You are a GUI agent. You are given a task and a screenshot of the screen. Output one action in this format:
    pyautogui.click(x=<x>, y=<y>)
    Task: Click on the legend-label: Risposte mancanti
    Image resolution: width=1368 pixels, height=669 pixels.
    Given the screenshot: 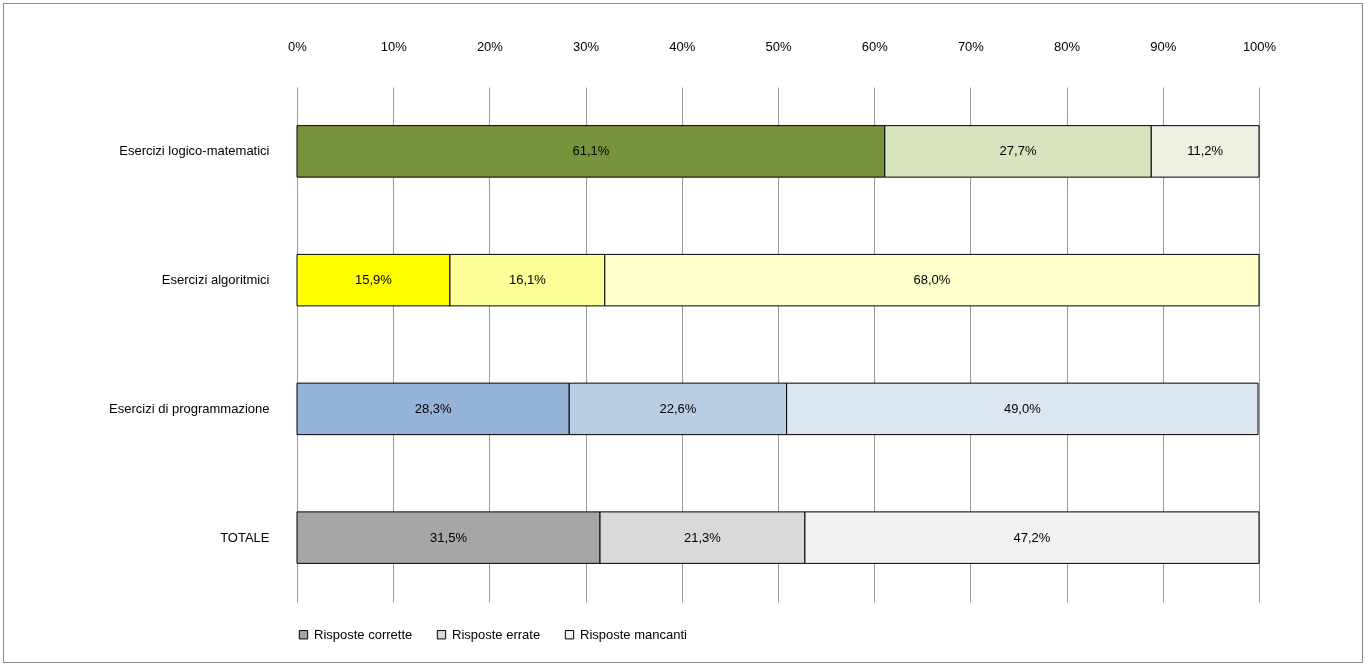 What is the action you would take?
    pyautogui.click(x=634, y=634)
    